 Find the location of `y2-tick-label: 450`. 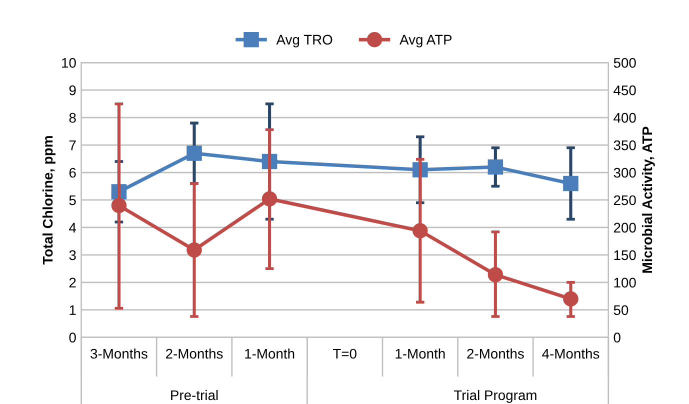

y2-tick-label: 450 is located at coordinates (625, 90).